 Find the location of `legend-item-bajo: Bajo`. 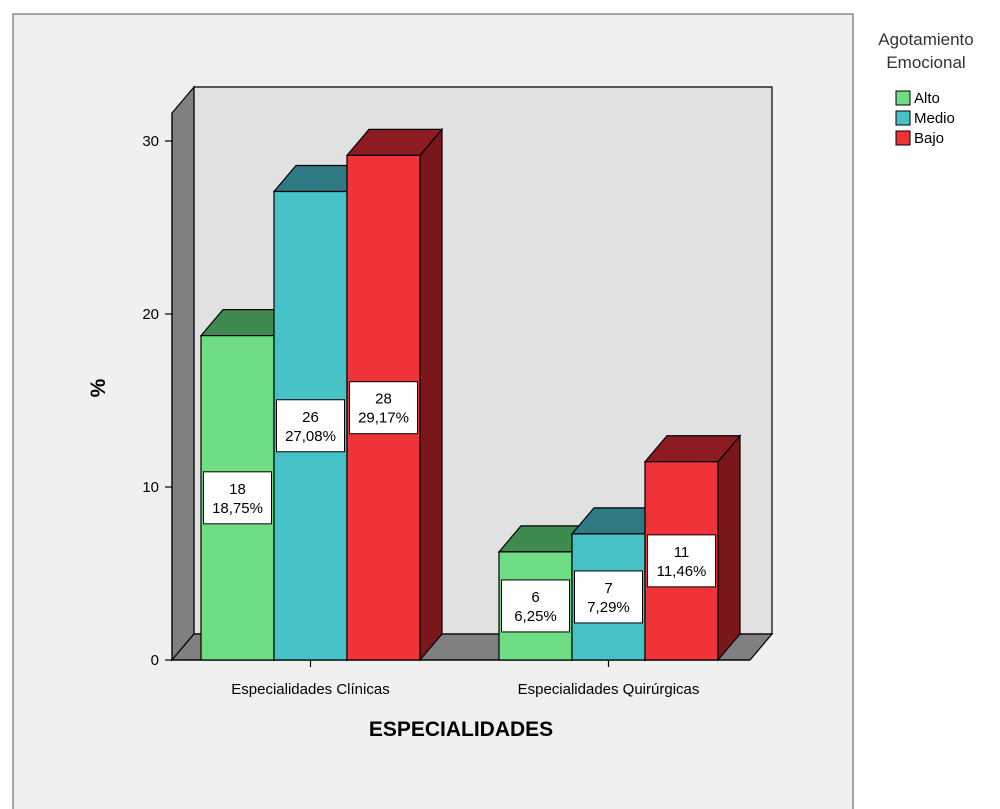

legend-item-bajo: Bajo is located at coordinates (919, 138).